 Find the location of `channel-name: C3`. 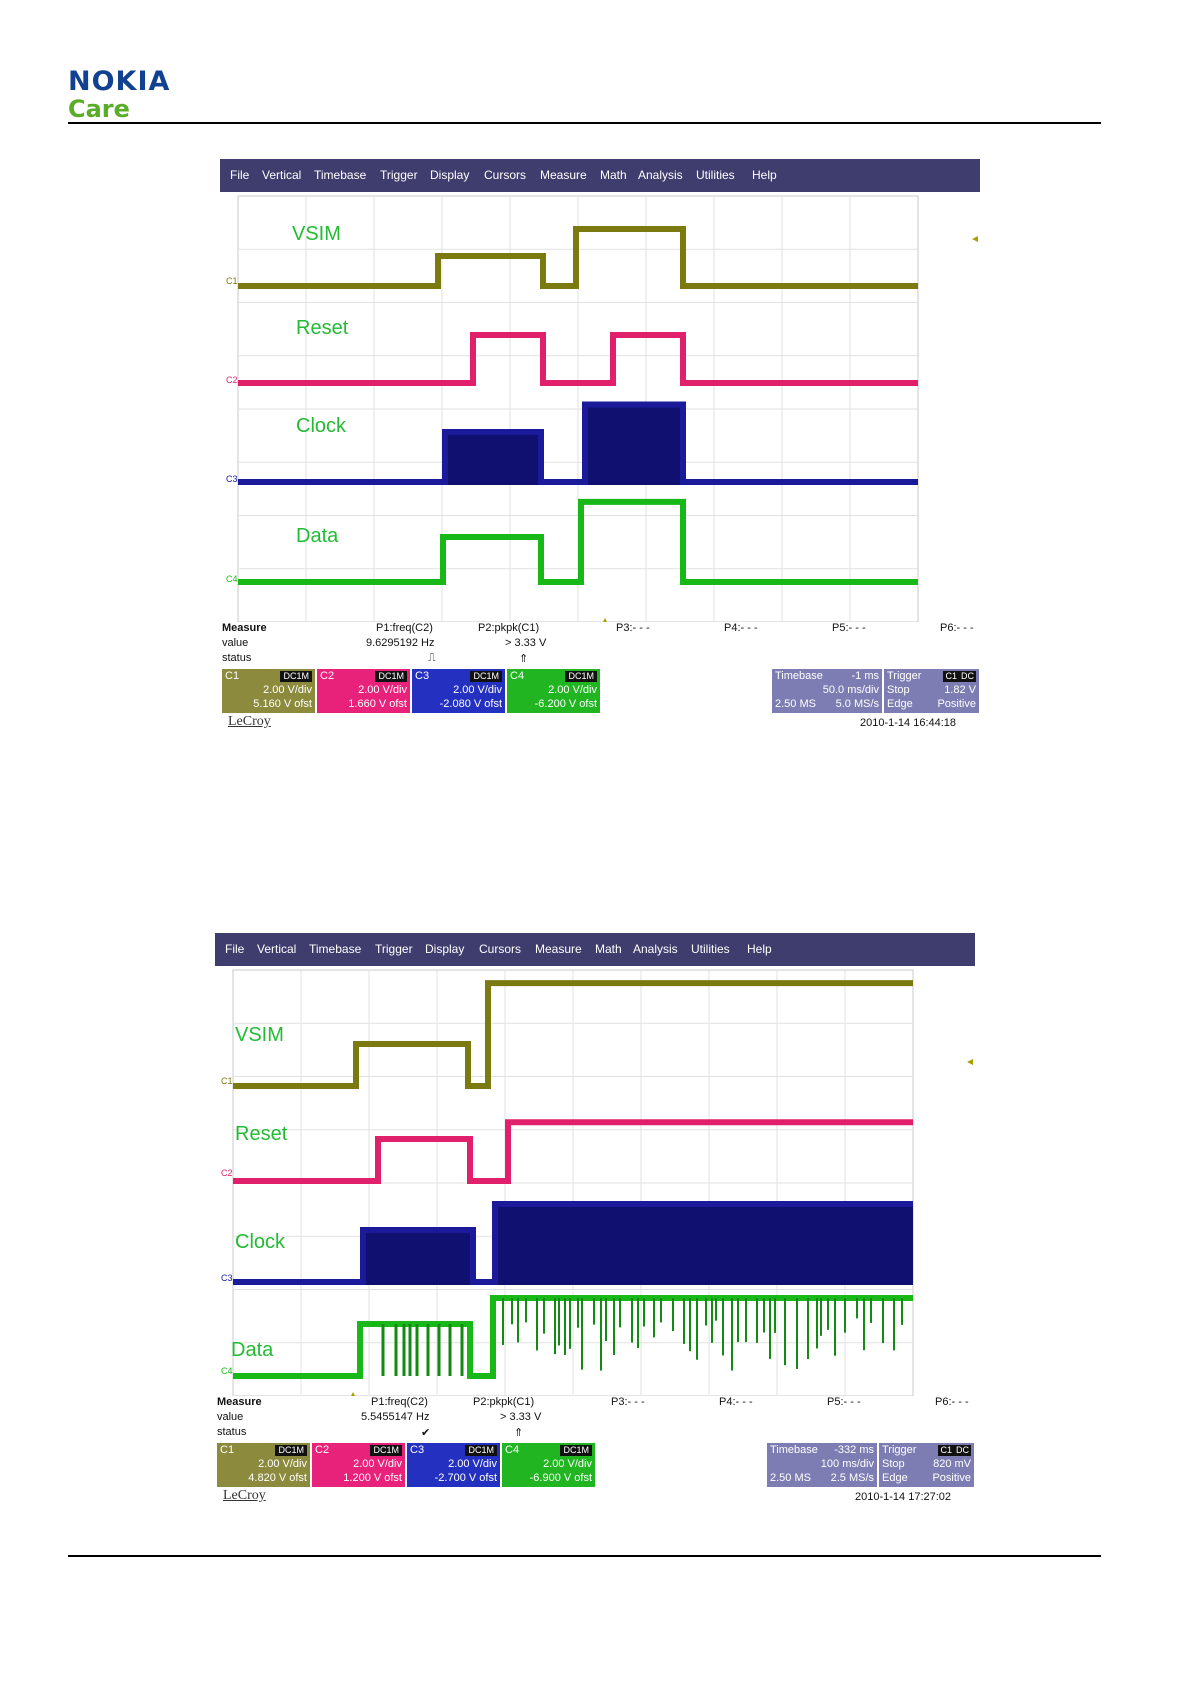

channel-name: C3 is located at coordinates (417, 1450).